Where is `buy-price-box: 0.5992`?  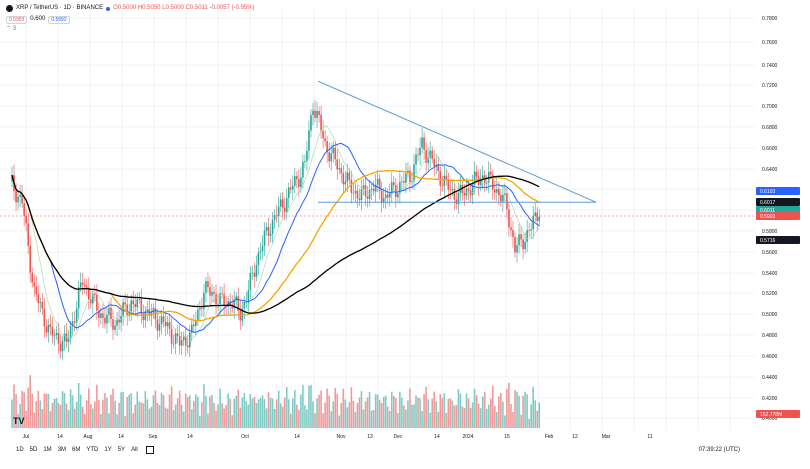
buy-price-box: 0.5992 is located at coordinates (59, 19).